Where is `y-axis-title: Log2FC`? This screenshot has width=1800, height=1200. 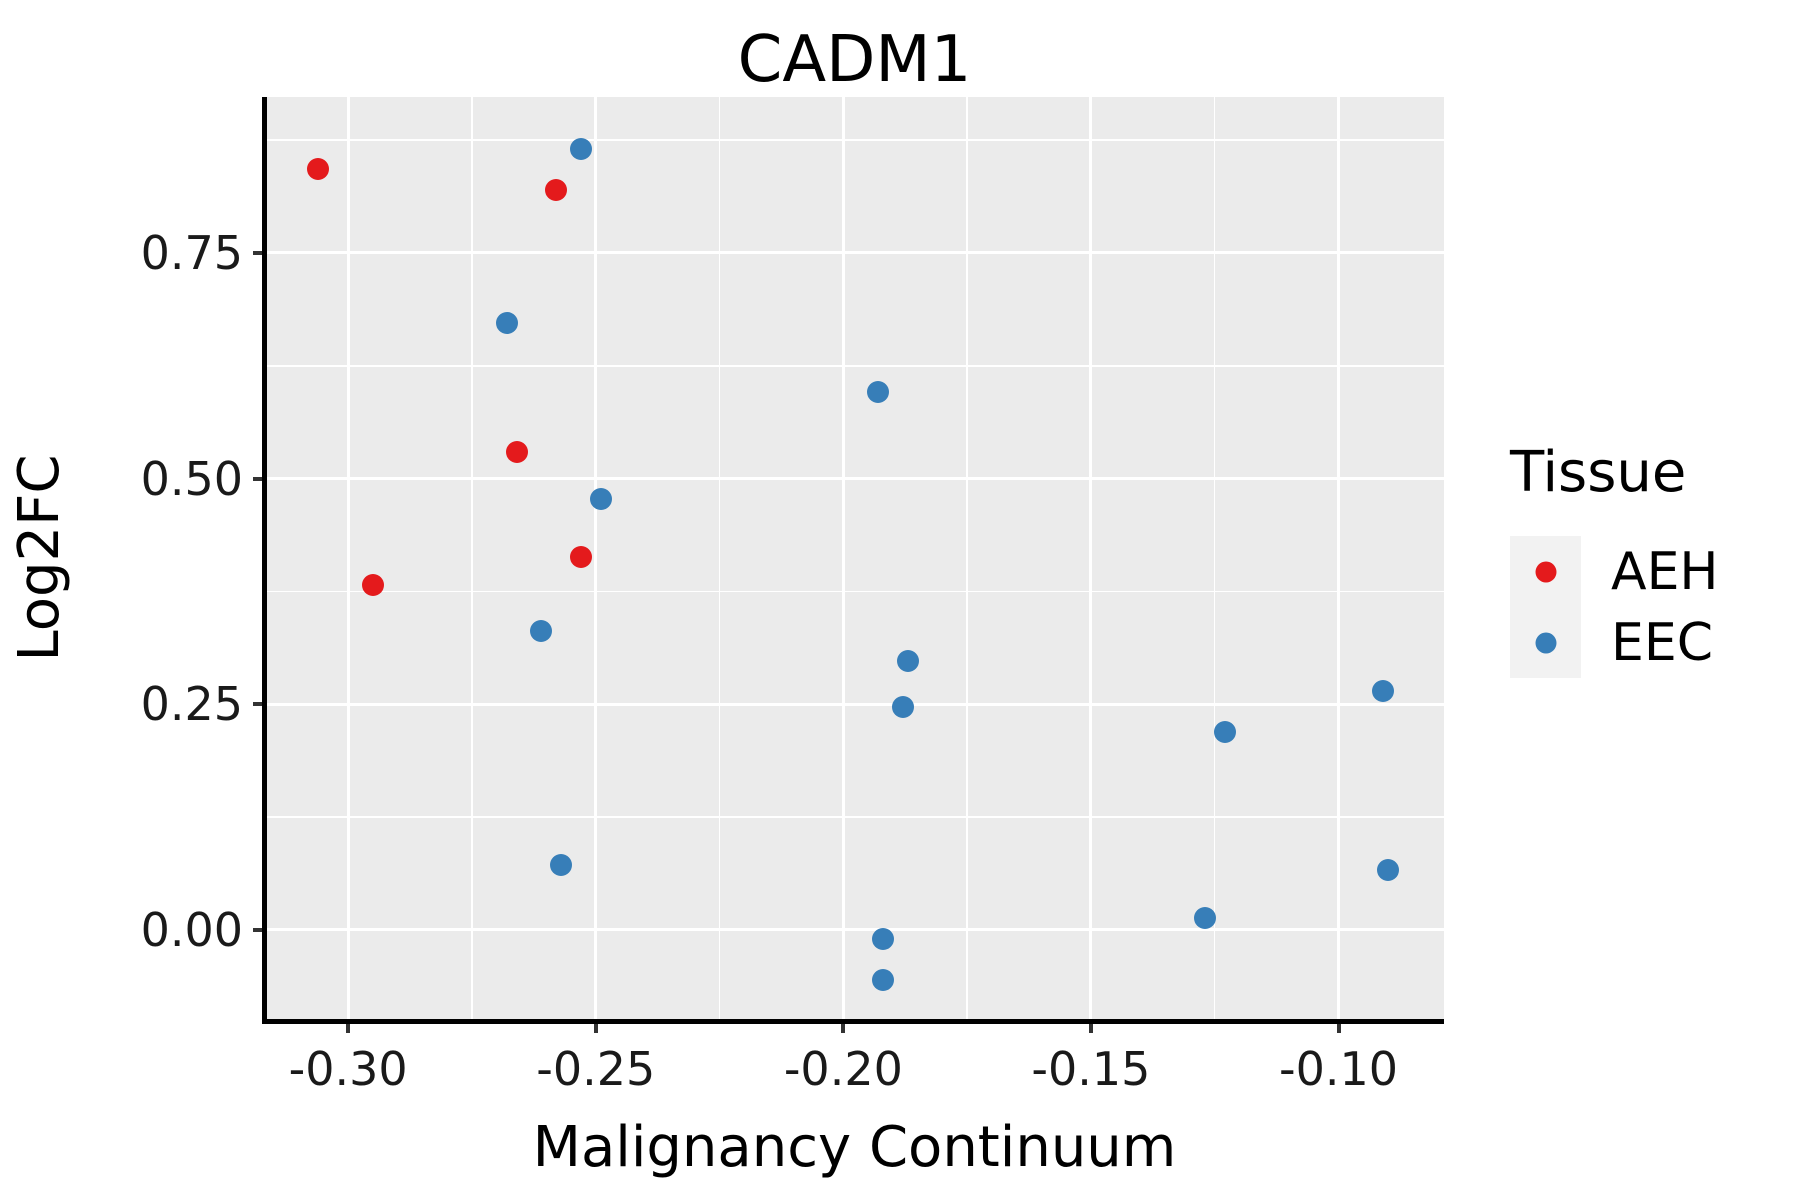
y-axis-title: Log2FC is located at coordinates (39, 558).